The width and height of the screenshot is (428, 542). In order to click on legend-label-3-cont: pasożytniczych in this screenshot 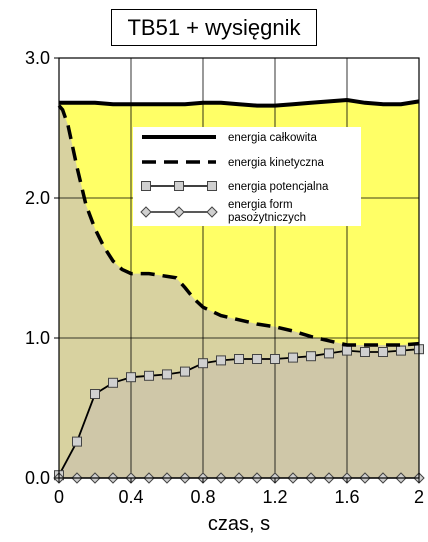, I will do `click(267, 218)`.